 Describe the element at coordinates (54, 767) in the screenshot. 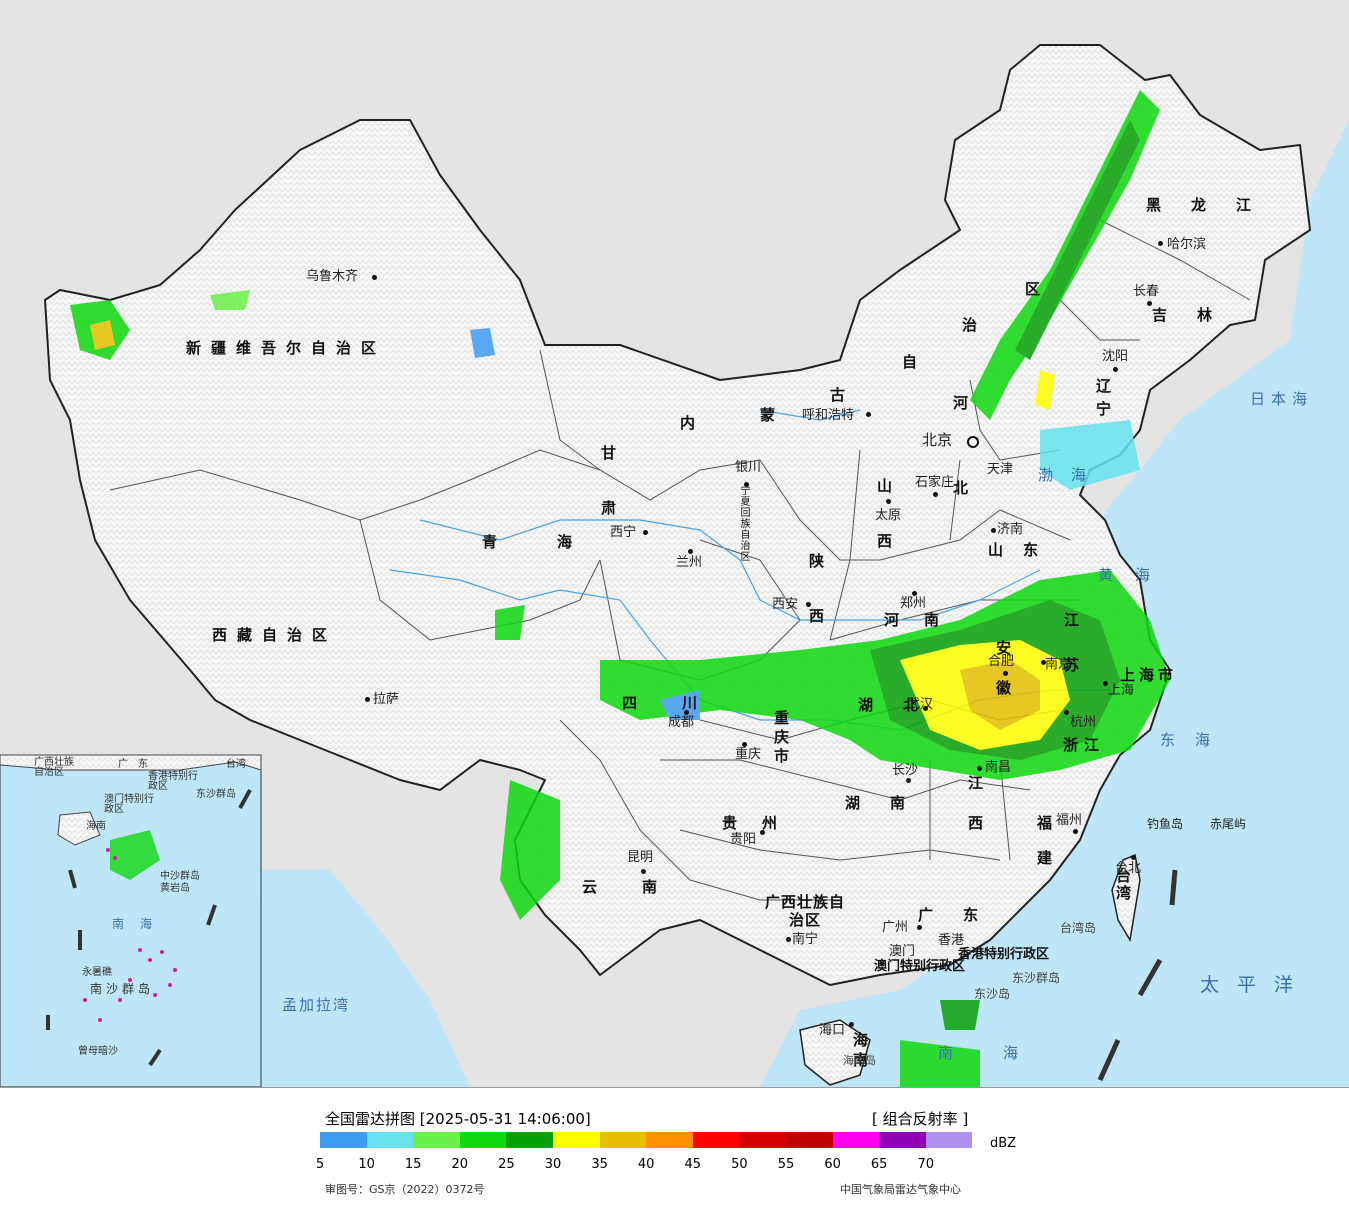

I see `inset-label-guangxi: 广西壮族自治区` at that location.